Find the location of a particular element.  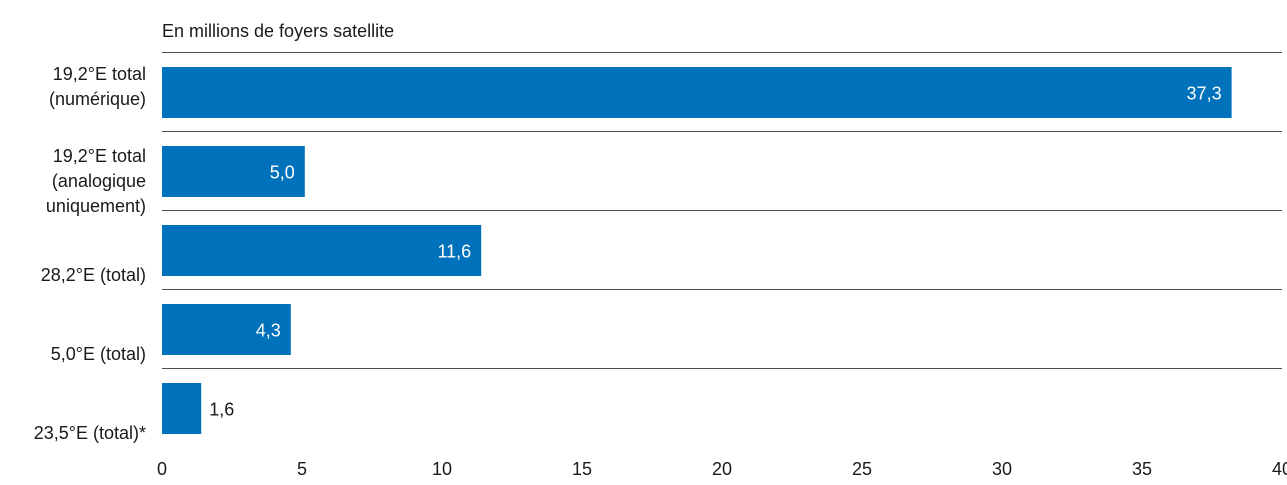

data-label: 4,3 is located at coordinates (268, 331).